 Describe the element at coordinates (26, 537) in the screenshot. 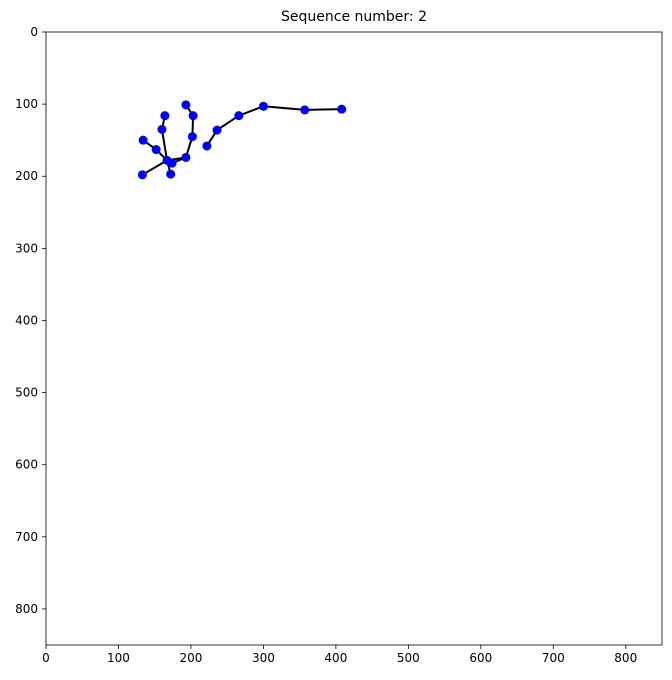

I see `y-tick-label: 700` at that location.